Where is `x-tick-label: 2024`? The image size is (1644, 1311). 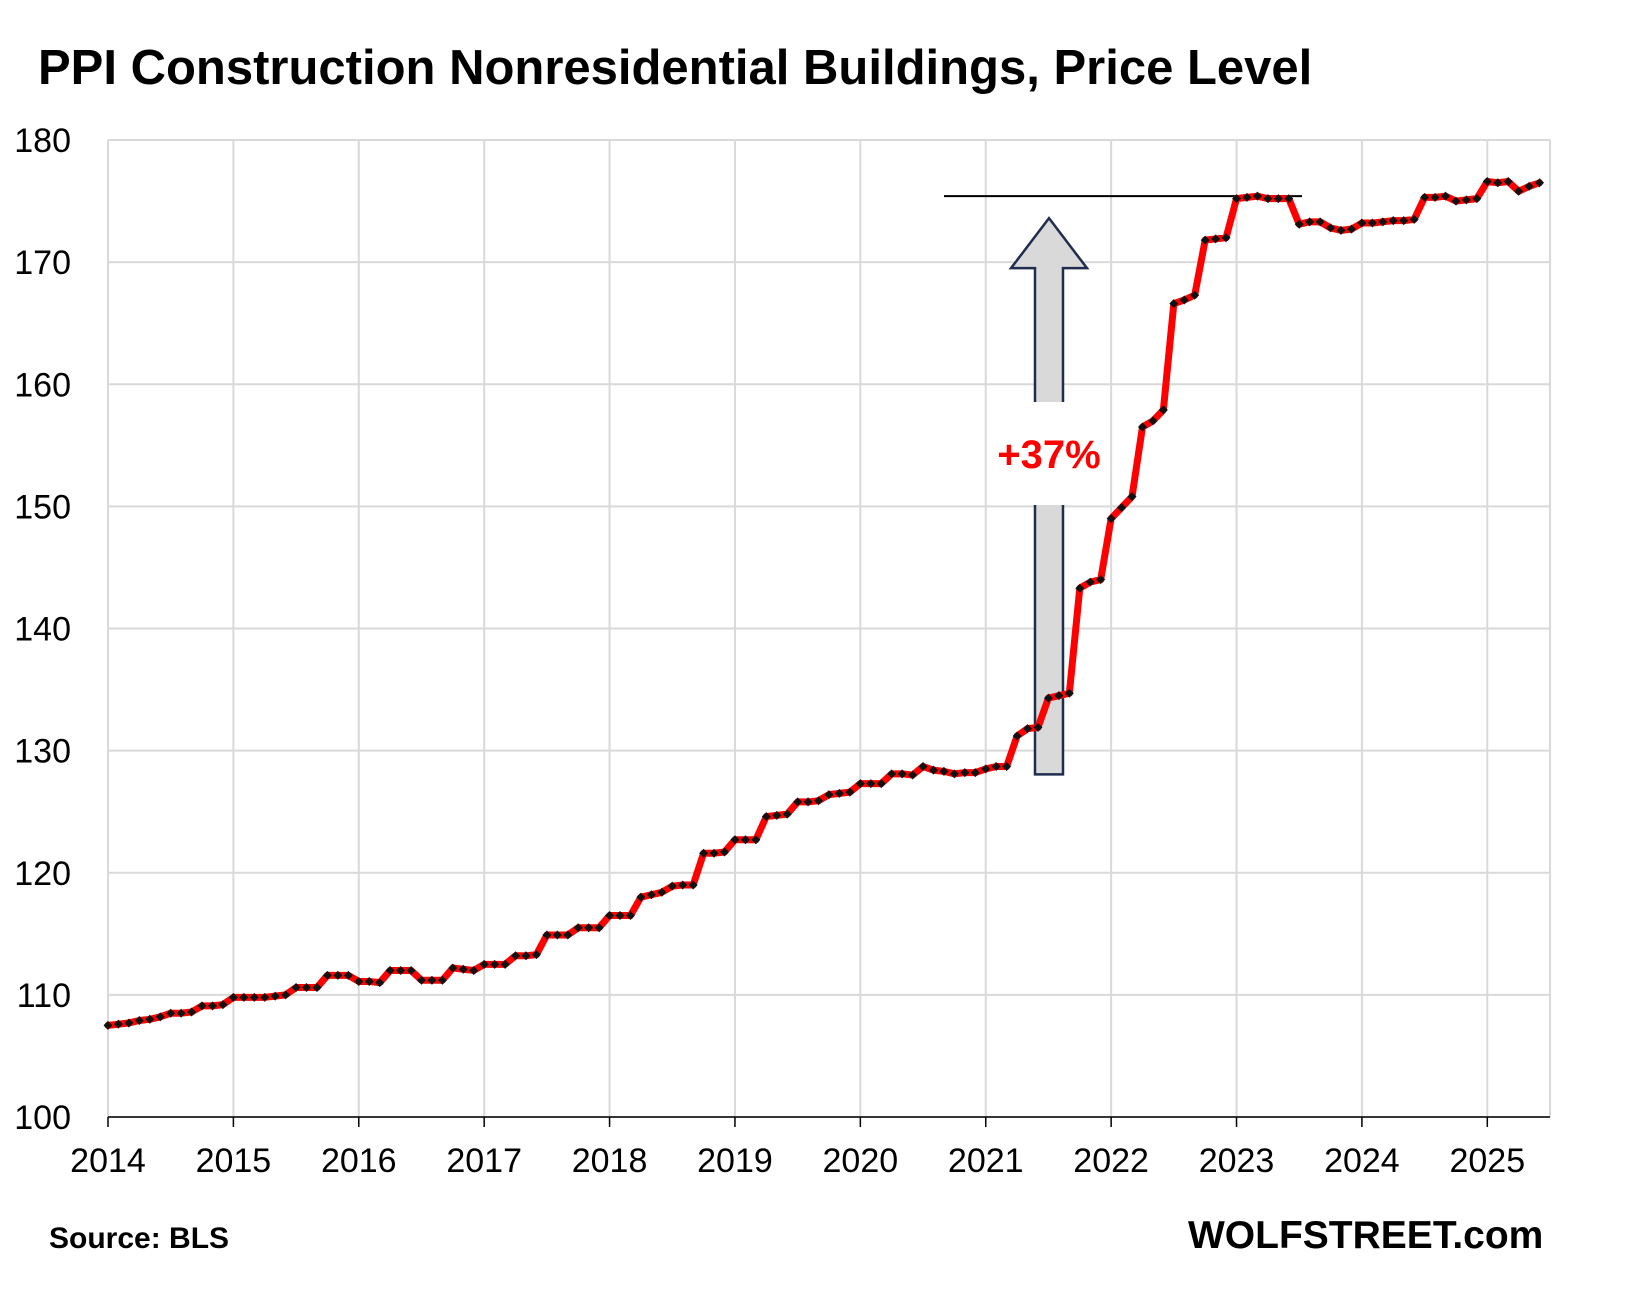
x-tick-label: 2024 is located at coordinates (1362, 1161).